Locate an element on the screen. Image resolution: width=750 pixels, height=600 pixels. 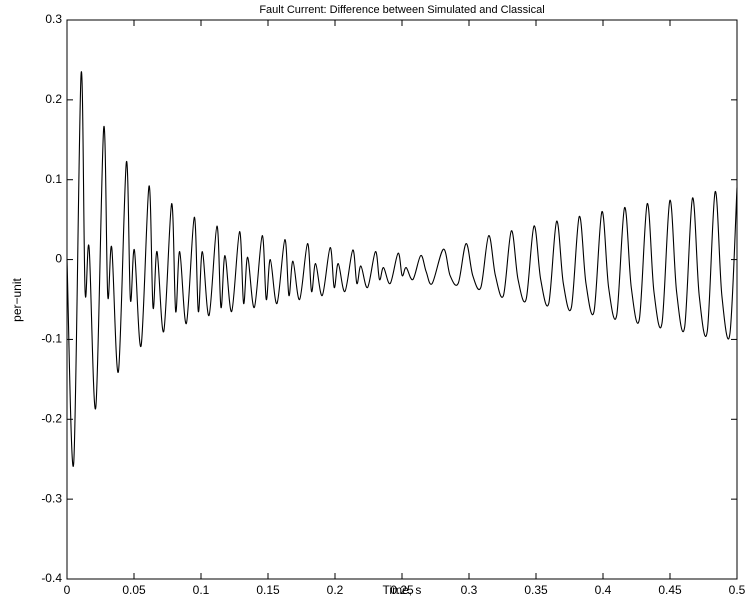
y-tick-label: 0.2 is located at coordinates (53, 99).